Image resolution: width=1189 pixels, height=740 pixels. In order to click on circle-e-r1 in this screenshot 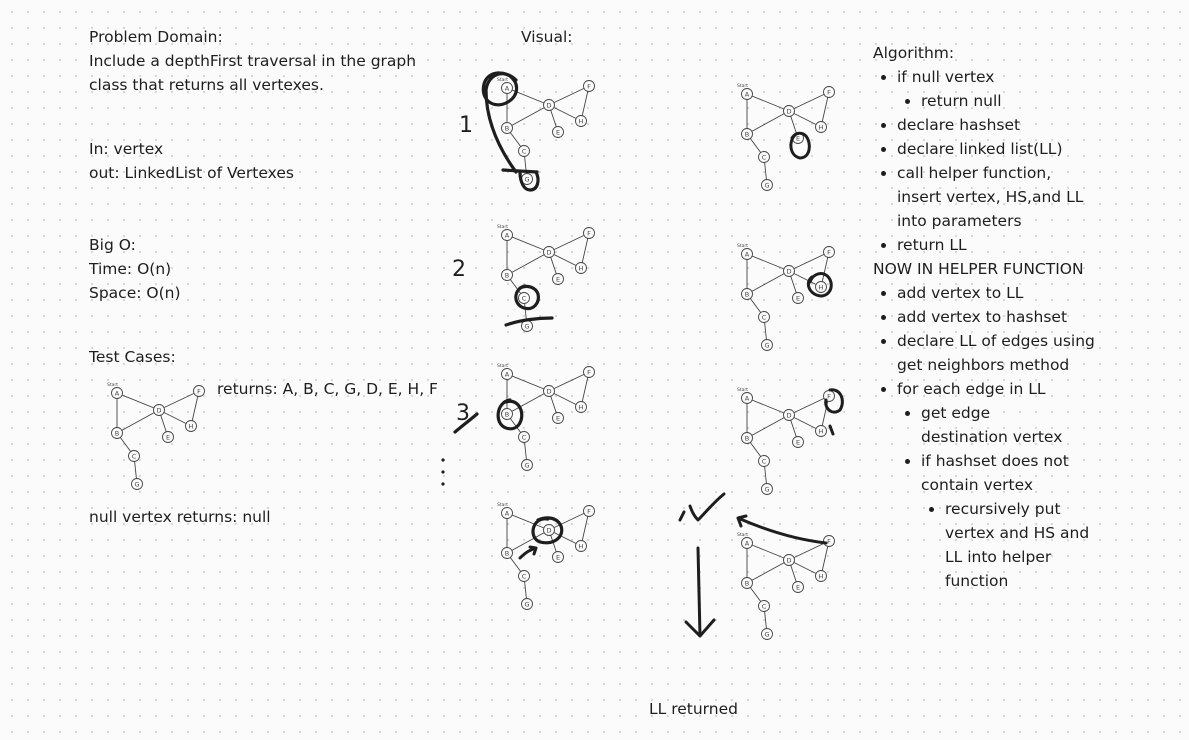, I will do `click(800, 145)`.